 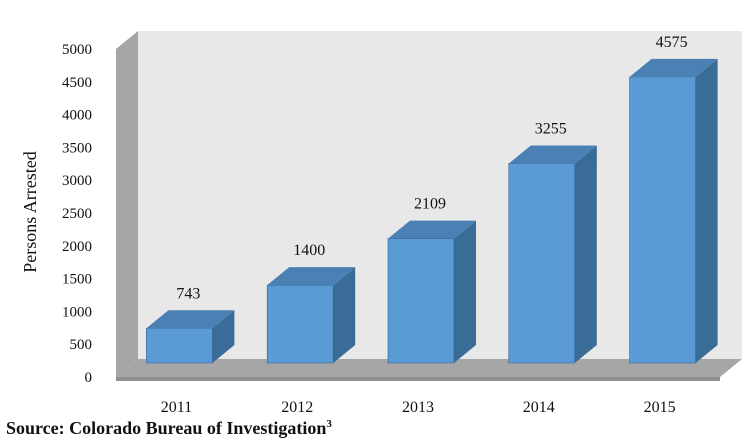 What do you see at coordinates (551, 128) in the screenshot?
I see `data-label: 3255` at bounding box center [551, 128].